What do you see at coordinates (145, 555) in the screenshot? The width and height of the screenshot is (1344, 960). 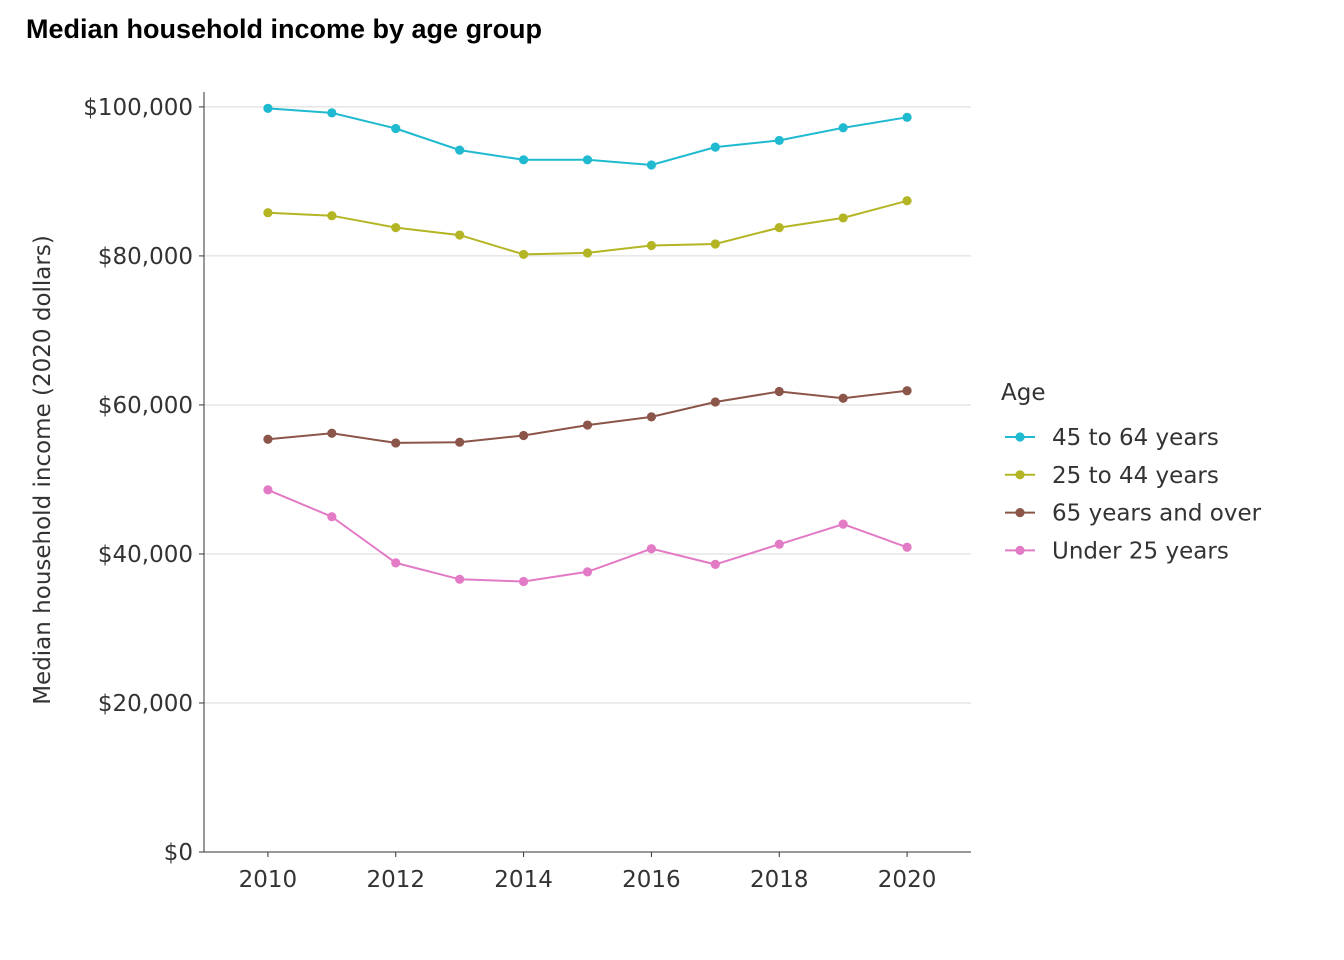 I see `y-tick-label: $40,000` at bounding box center [145, 555].